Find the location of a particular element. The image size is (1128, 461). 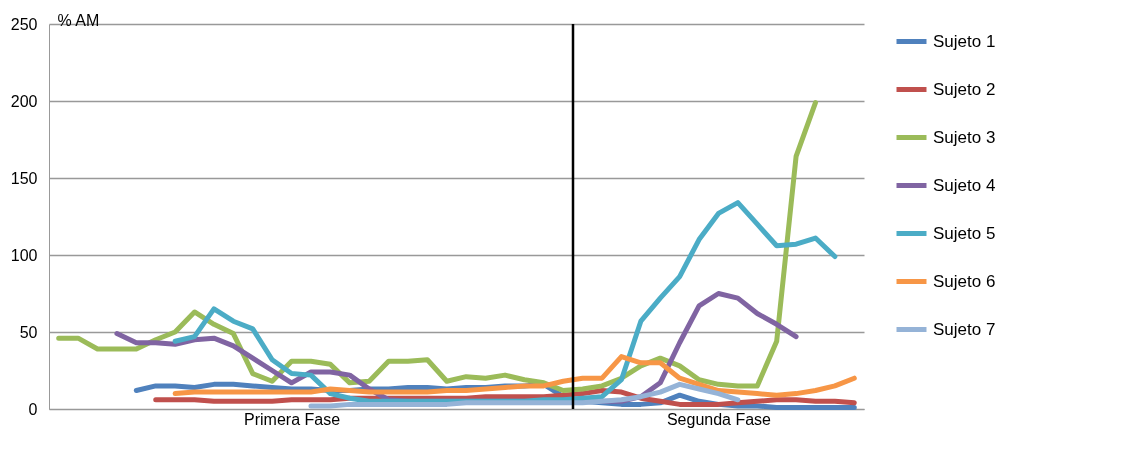

y-tick-label: 150 is located at coordinates (24, 178).